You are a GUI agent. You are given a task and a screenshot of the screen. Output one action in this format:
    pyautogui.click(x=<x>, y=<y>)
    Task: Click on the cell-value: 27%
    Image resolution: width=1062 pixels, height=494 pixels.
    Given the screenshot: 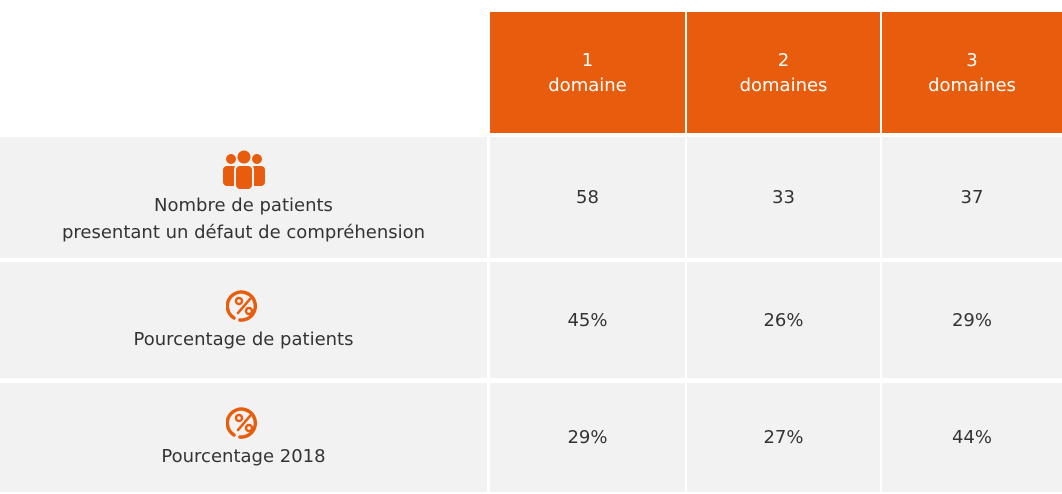 What is the action you would take?
    pyautogui.click(x=783, y=437)
    